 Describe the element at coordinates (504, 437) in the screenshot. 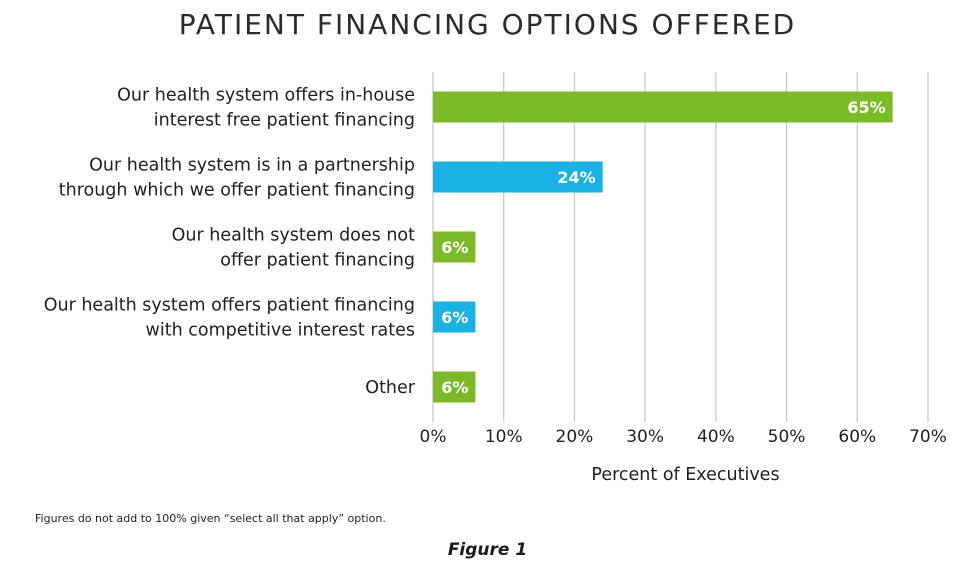

I see `x-tick-label: 10%` at that location.